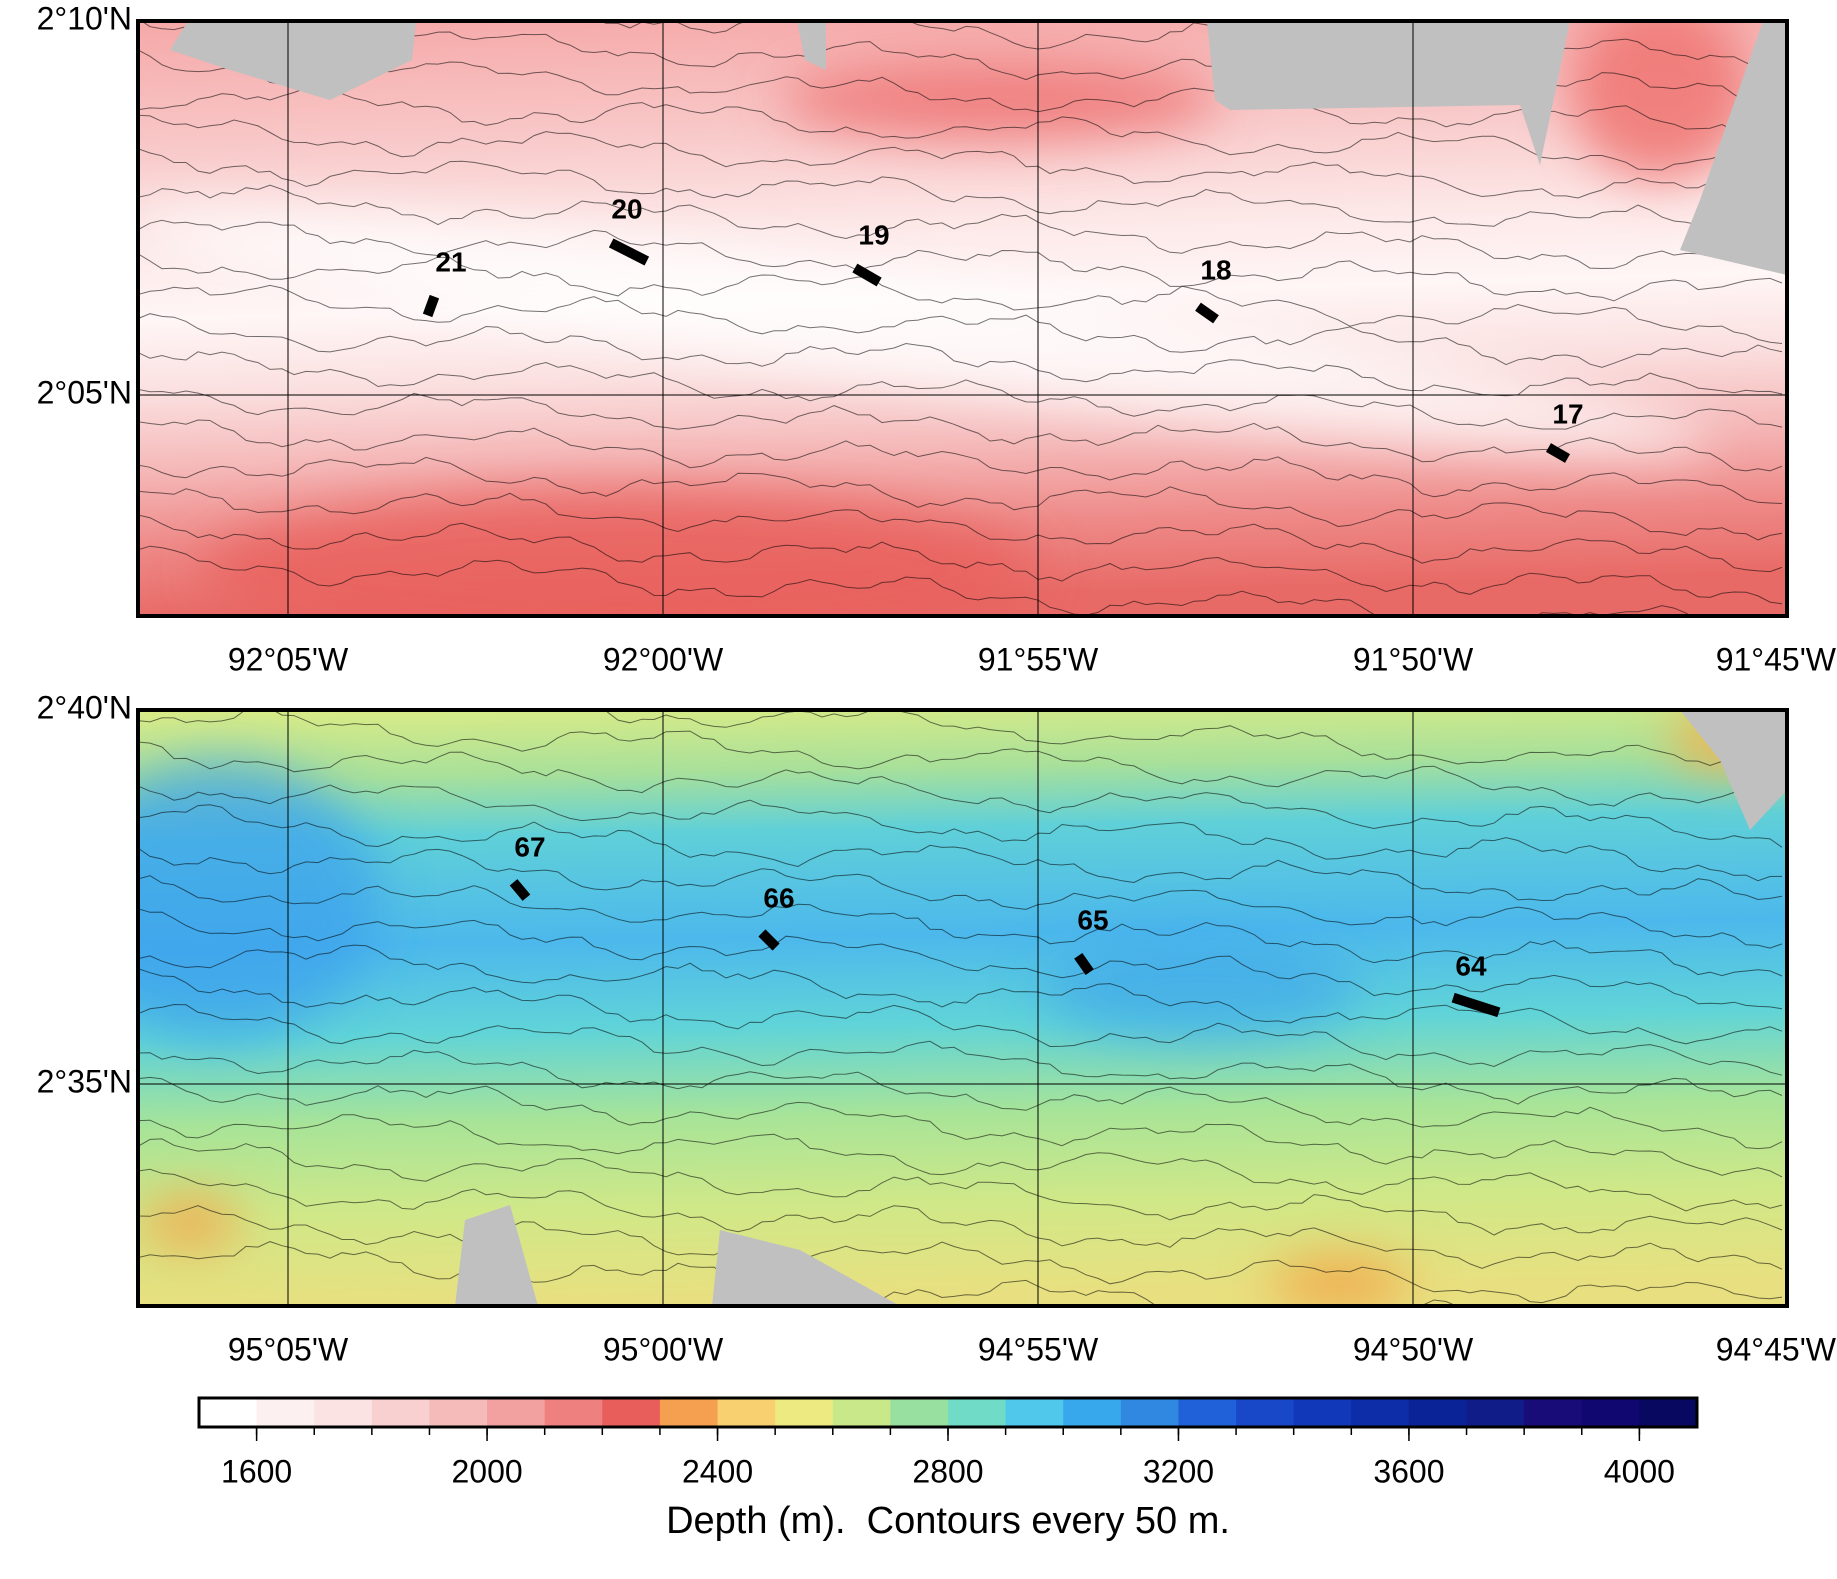 The image size is (1837, 1579). Describe the element at coordinates (948, 1521) in the screenshot. I see `colorbar-label: Depth (m). Contours every 50 m.` at that location.